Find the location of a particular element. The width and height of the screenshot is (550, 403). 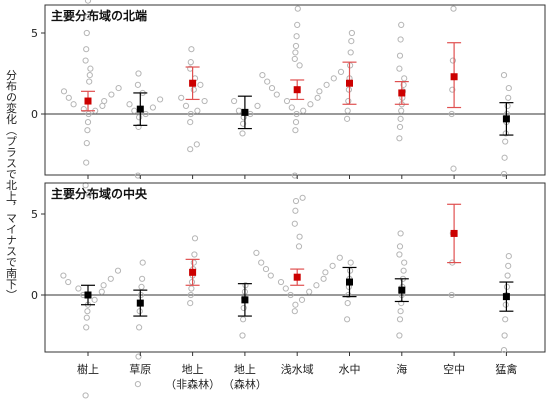

x-category-label: 海 is located at coordinates (401, 369).